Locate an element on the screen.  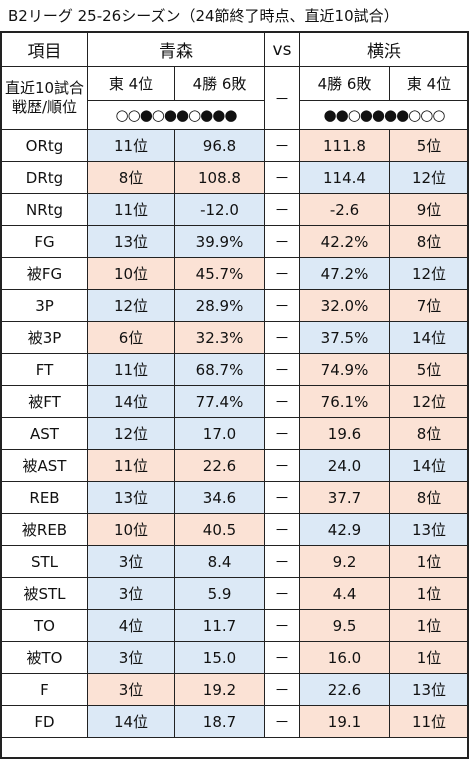
item-column-header: 項目 is located at coordinates (44, 49).